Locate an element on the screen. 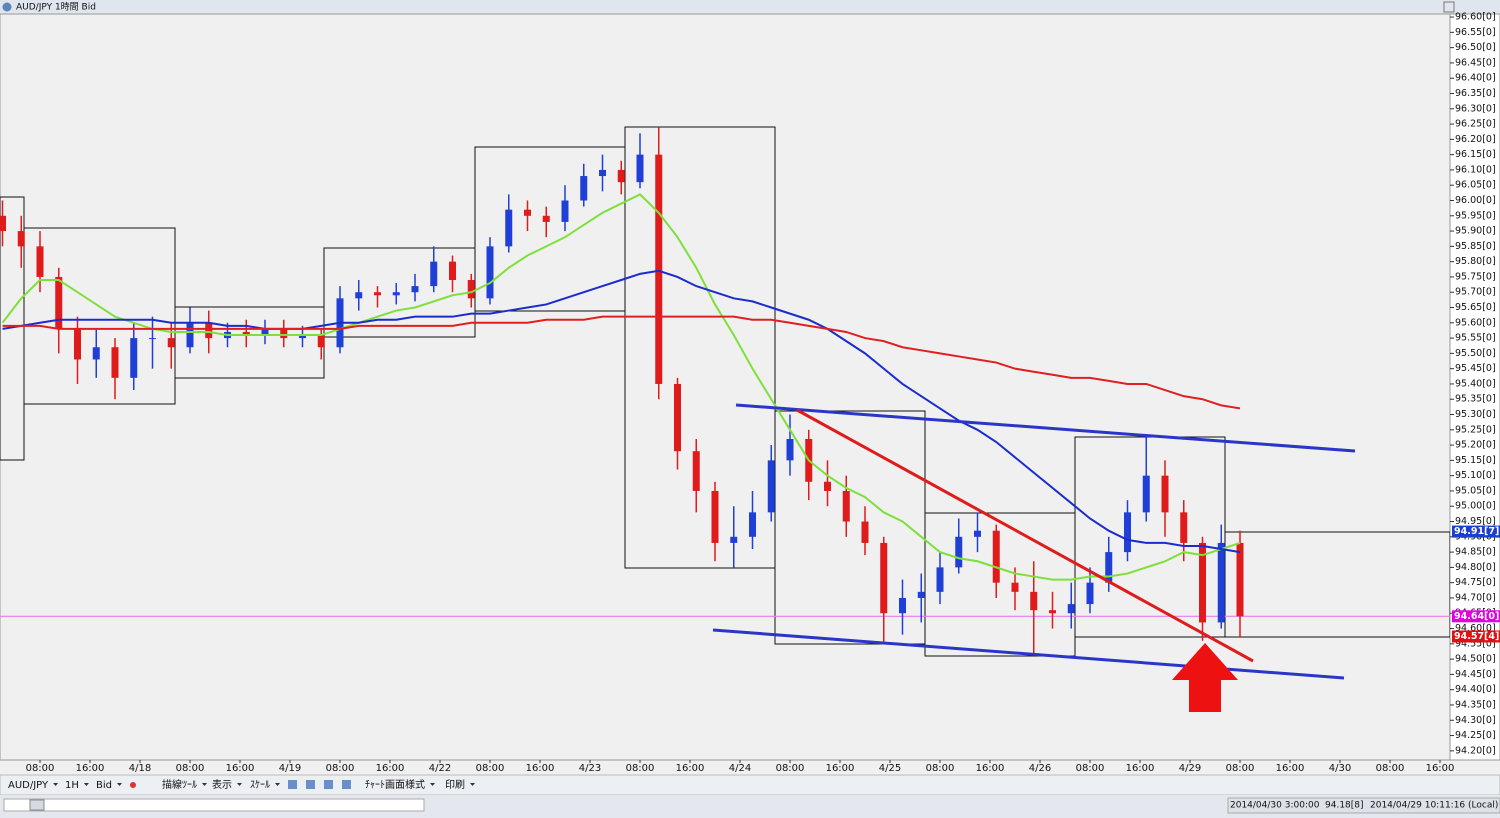 This screenshot has height=818, width=1500. x-tick-label: 4/22 is located at coordinates (440, 768).